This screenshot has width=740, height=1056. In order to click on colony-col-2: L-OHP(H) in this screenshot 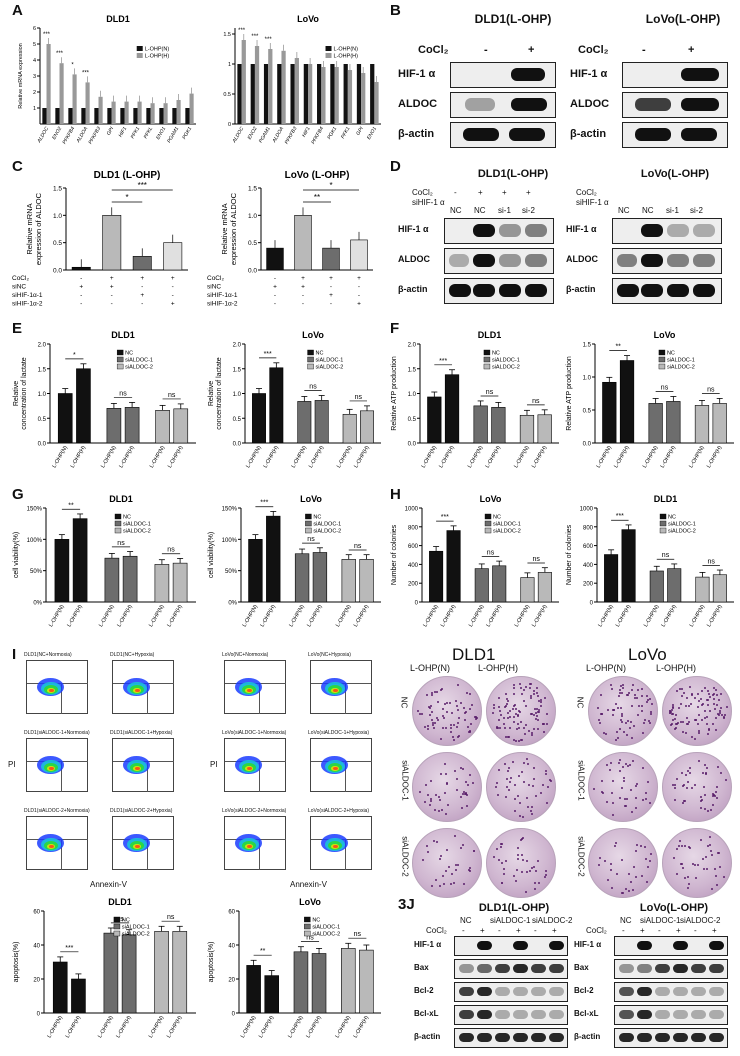, I will do `click(498, 668)`.